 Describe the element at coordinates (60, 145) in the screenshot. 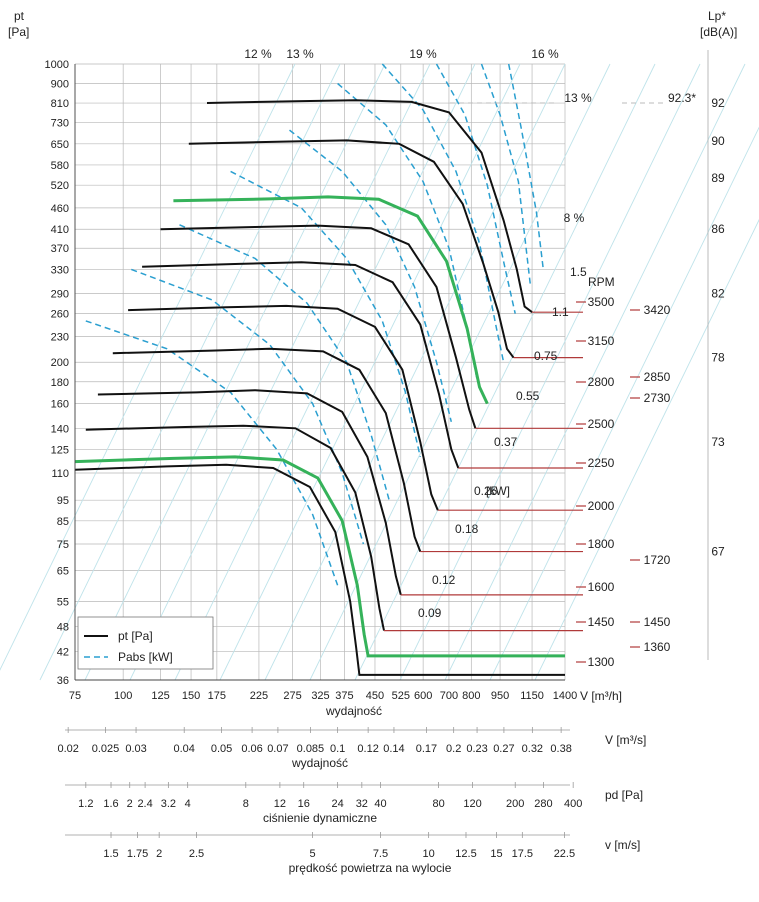

I see `y-tick-label: 650` at that location.